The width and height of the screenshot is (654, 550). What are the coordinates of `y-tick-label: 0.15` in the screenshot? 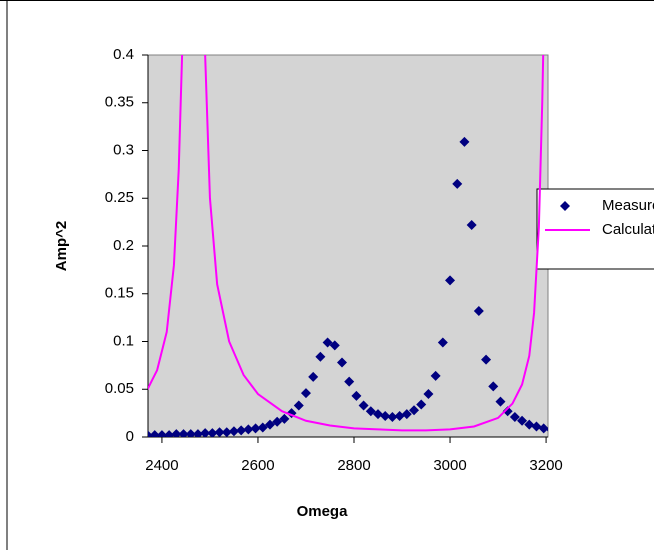 It's located at (119, 293).